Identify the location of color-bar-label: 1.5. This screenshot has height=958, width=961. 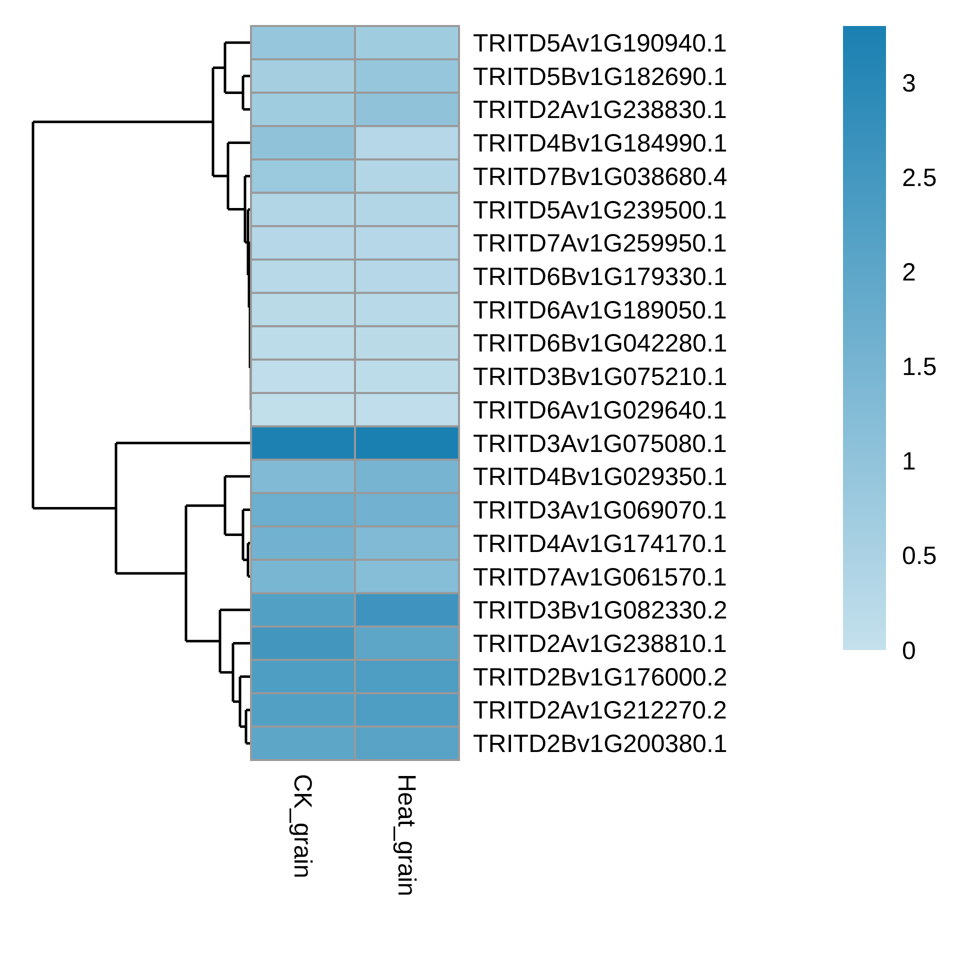
(919, 367).